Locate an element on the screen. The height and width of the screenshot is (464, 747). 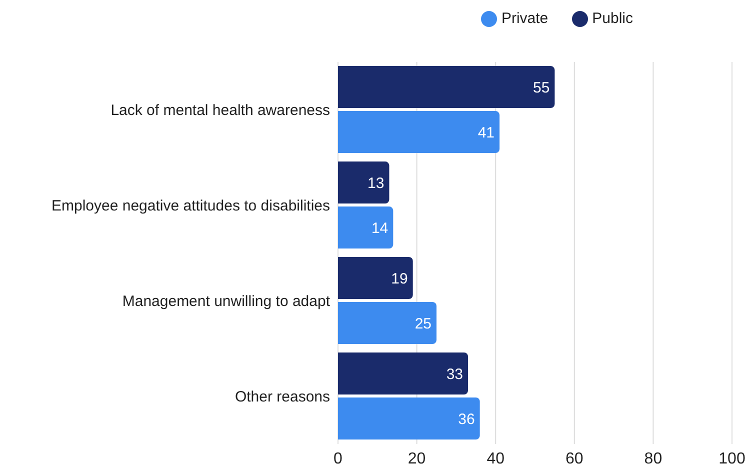
y-tick-label: Other reasons is located at coordinates (282, 397).